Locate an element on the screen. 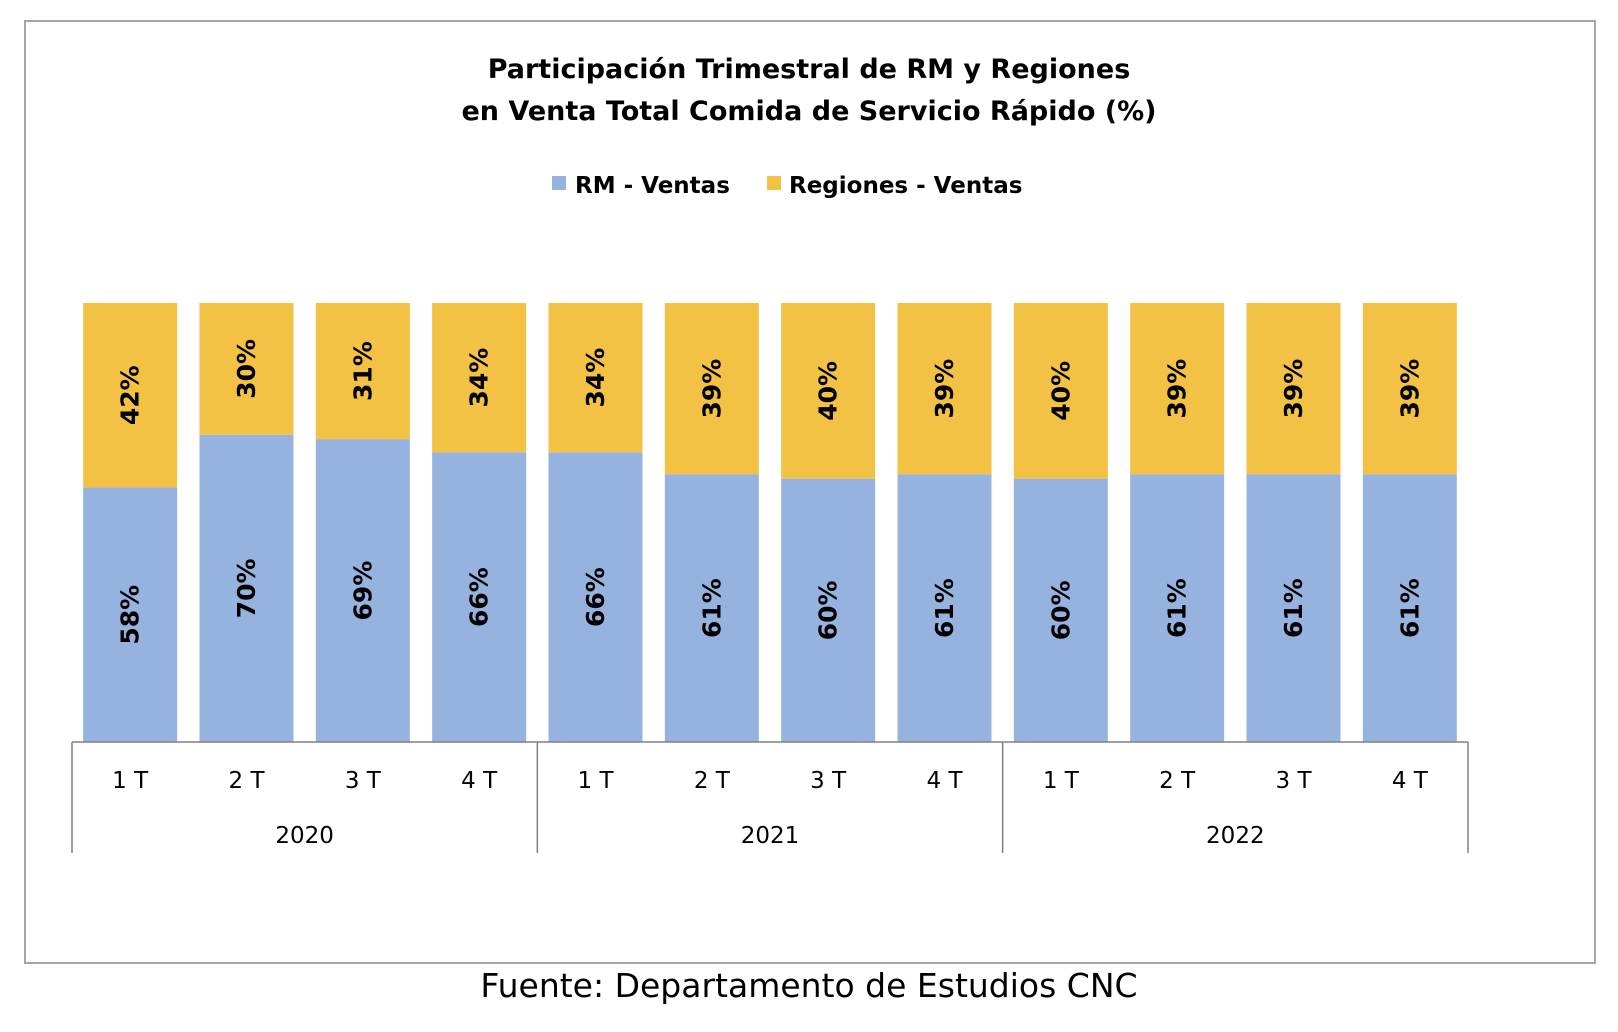 The height and width of the screenshot is (1032, 1618). bar-segment-s2-c4 is located at coordinates (479, 378).